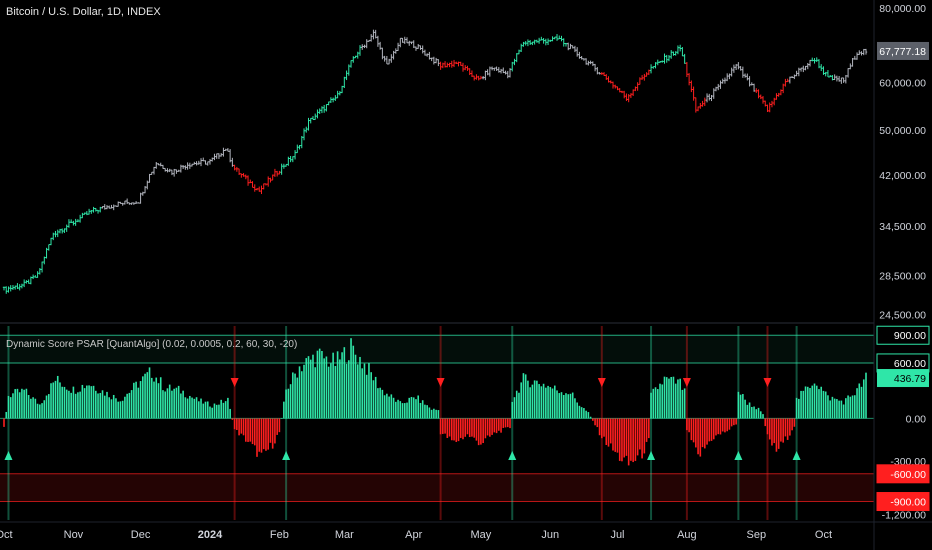 The image size is (932, 550). What do you see at coordinates (902, 316) in the screenshot?
I see `price-tick-label: 24,500.00` at bounding box center [902, 316].